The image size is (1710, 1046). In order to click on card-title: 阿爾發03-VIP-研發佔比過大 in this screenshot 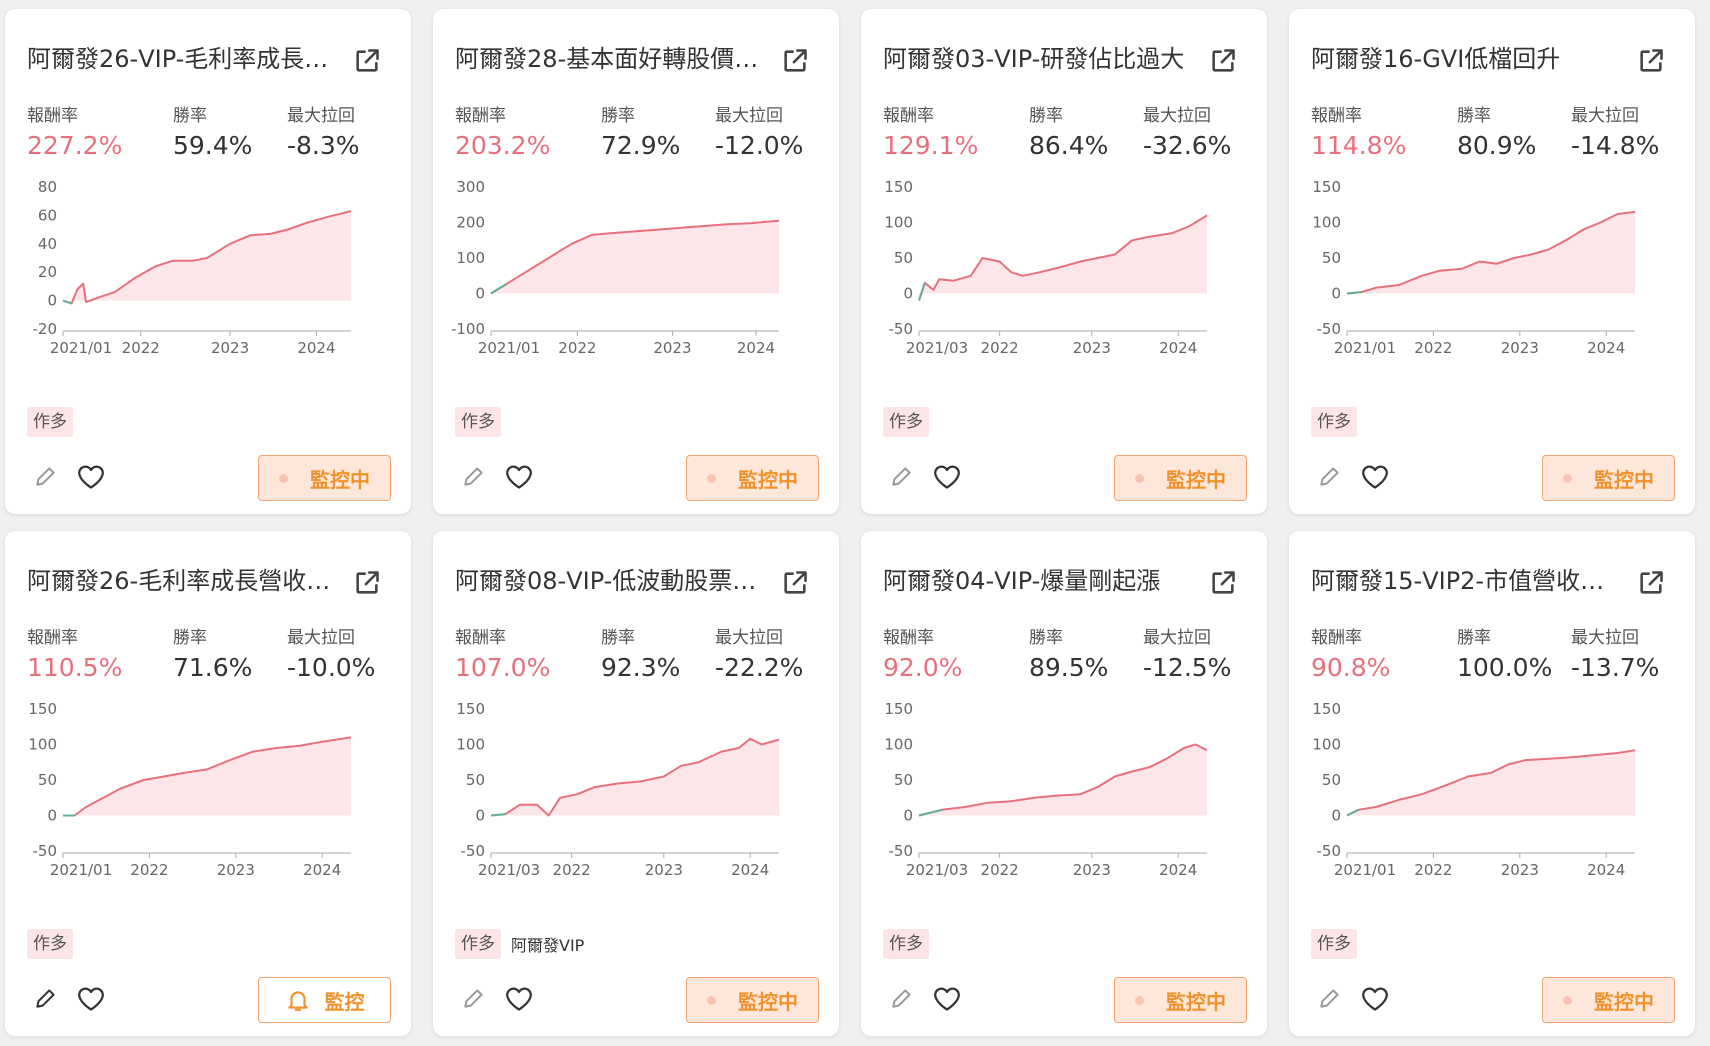, I will do `click(1034, 59)`.